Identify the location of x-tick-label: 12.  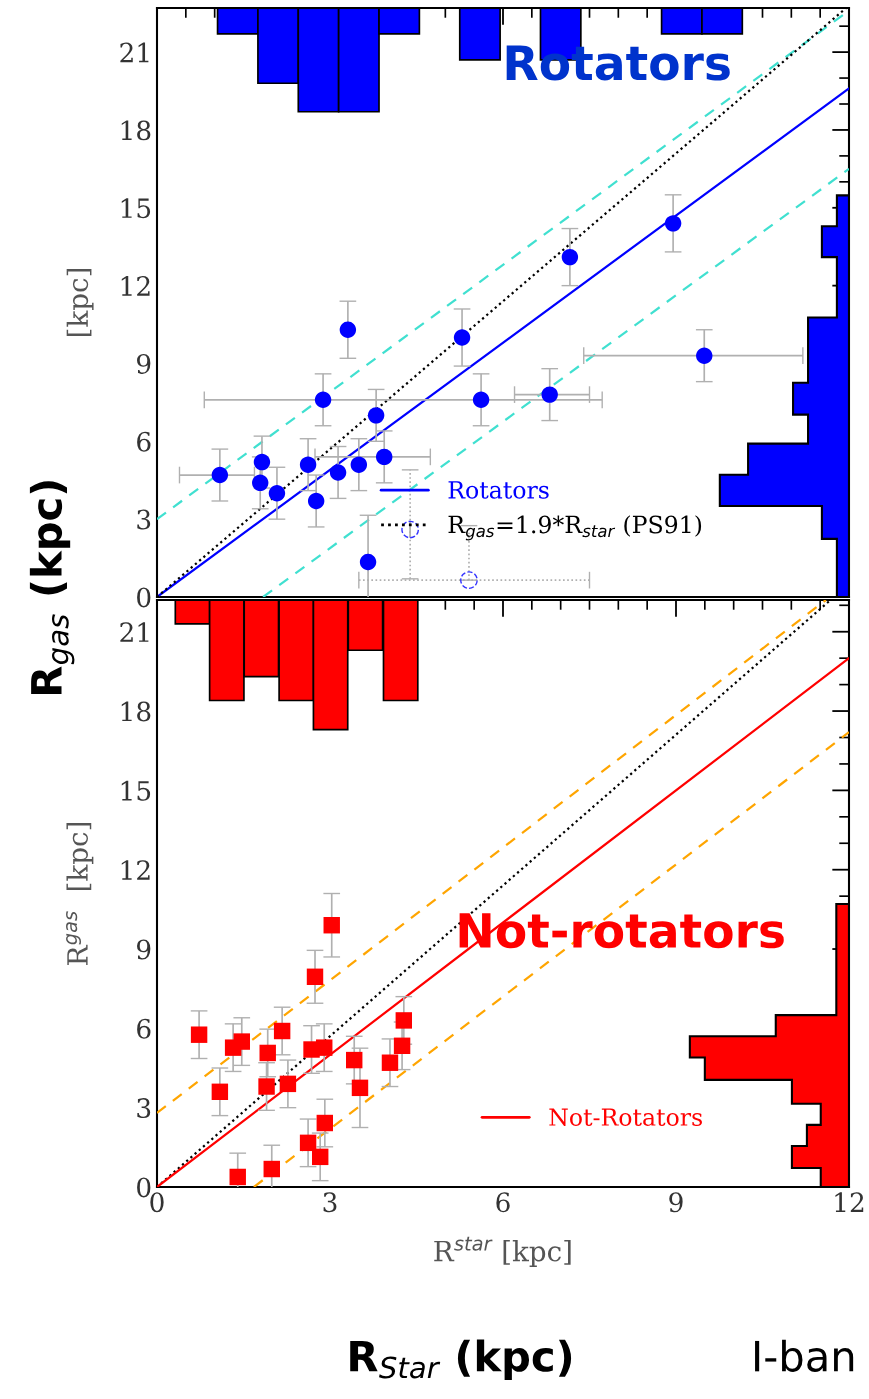
(849, 1202).